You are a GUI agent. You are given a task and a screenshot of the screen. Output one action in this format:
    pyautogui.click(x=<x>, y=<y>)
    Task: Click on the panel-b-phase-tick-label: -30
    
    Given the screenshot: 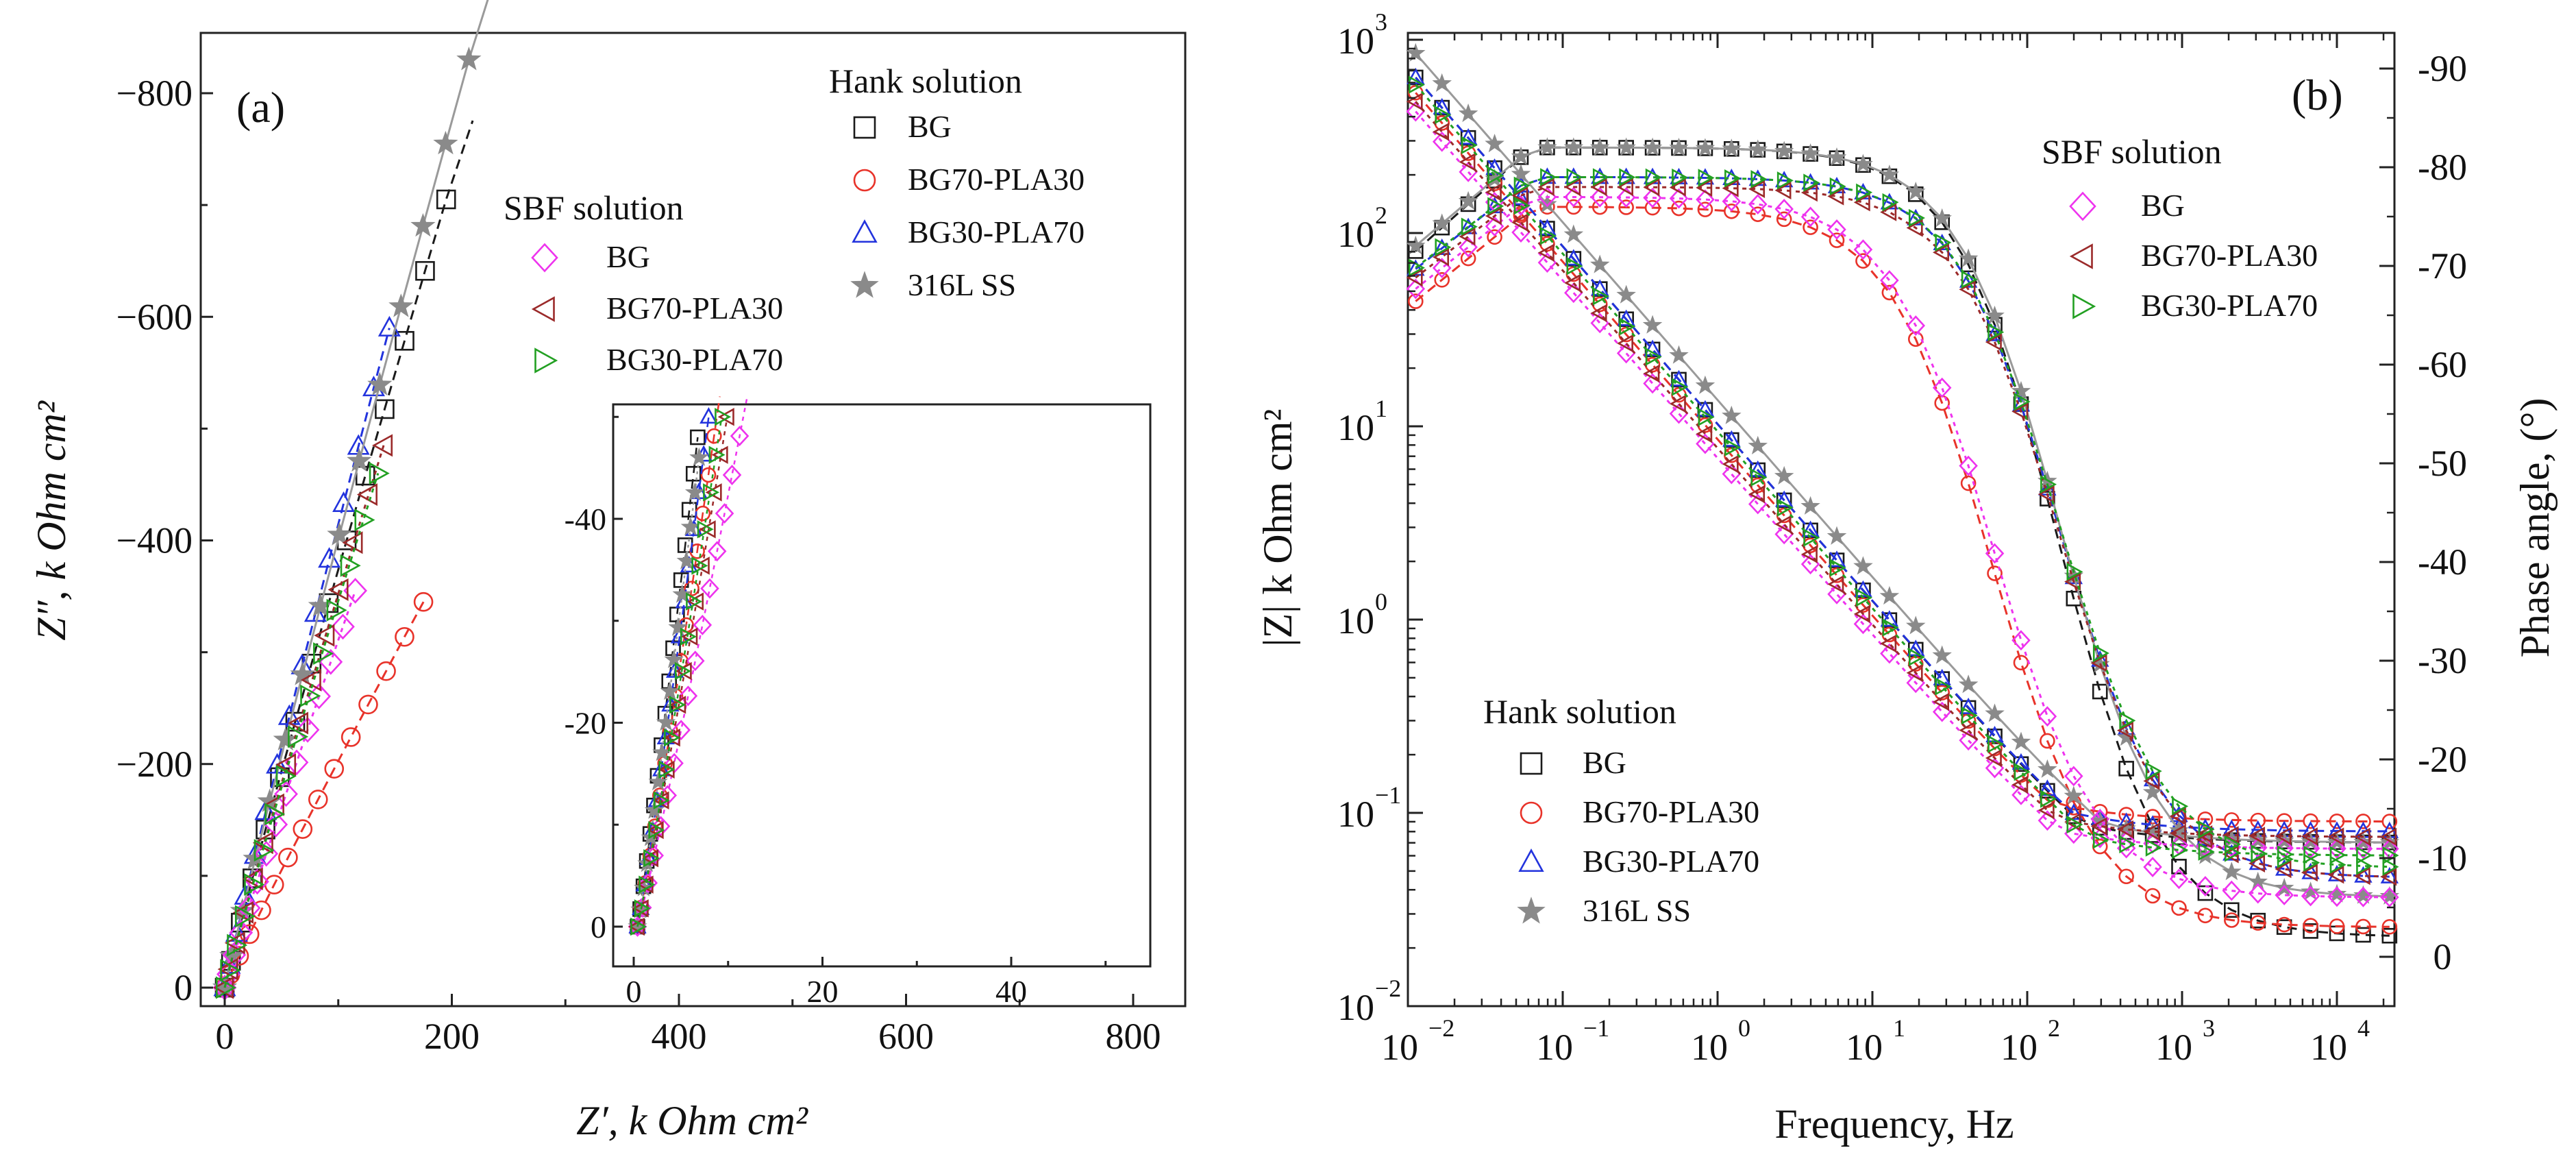 What is the action you would take?
    pyautogui.click(x=2442, y=660)
    